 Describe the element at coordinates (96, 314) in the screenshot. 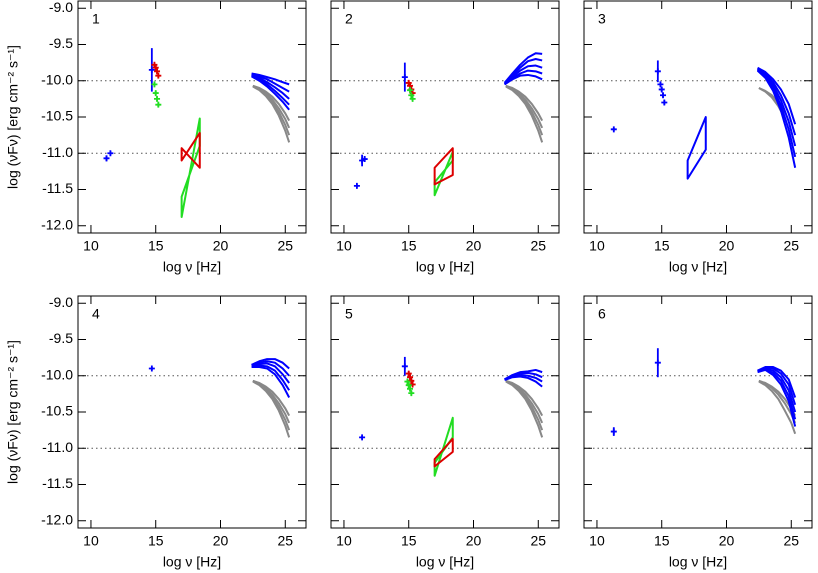

I see `panel-label: 4` at that location.